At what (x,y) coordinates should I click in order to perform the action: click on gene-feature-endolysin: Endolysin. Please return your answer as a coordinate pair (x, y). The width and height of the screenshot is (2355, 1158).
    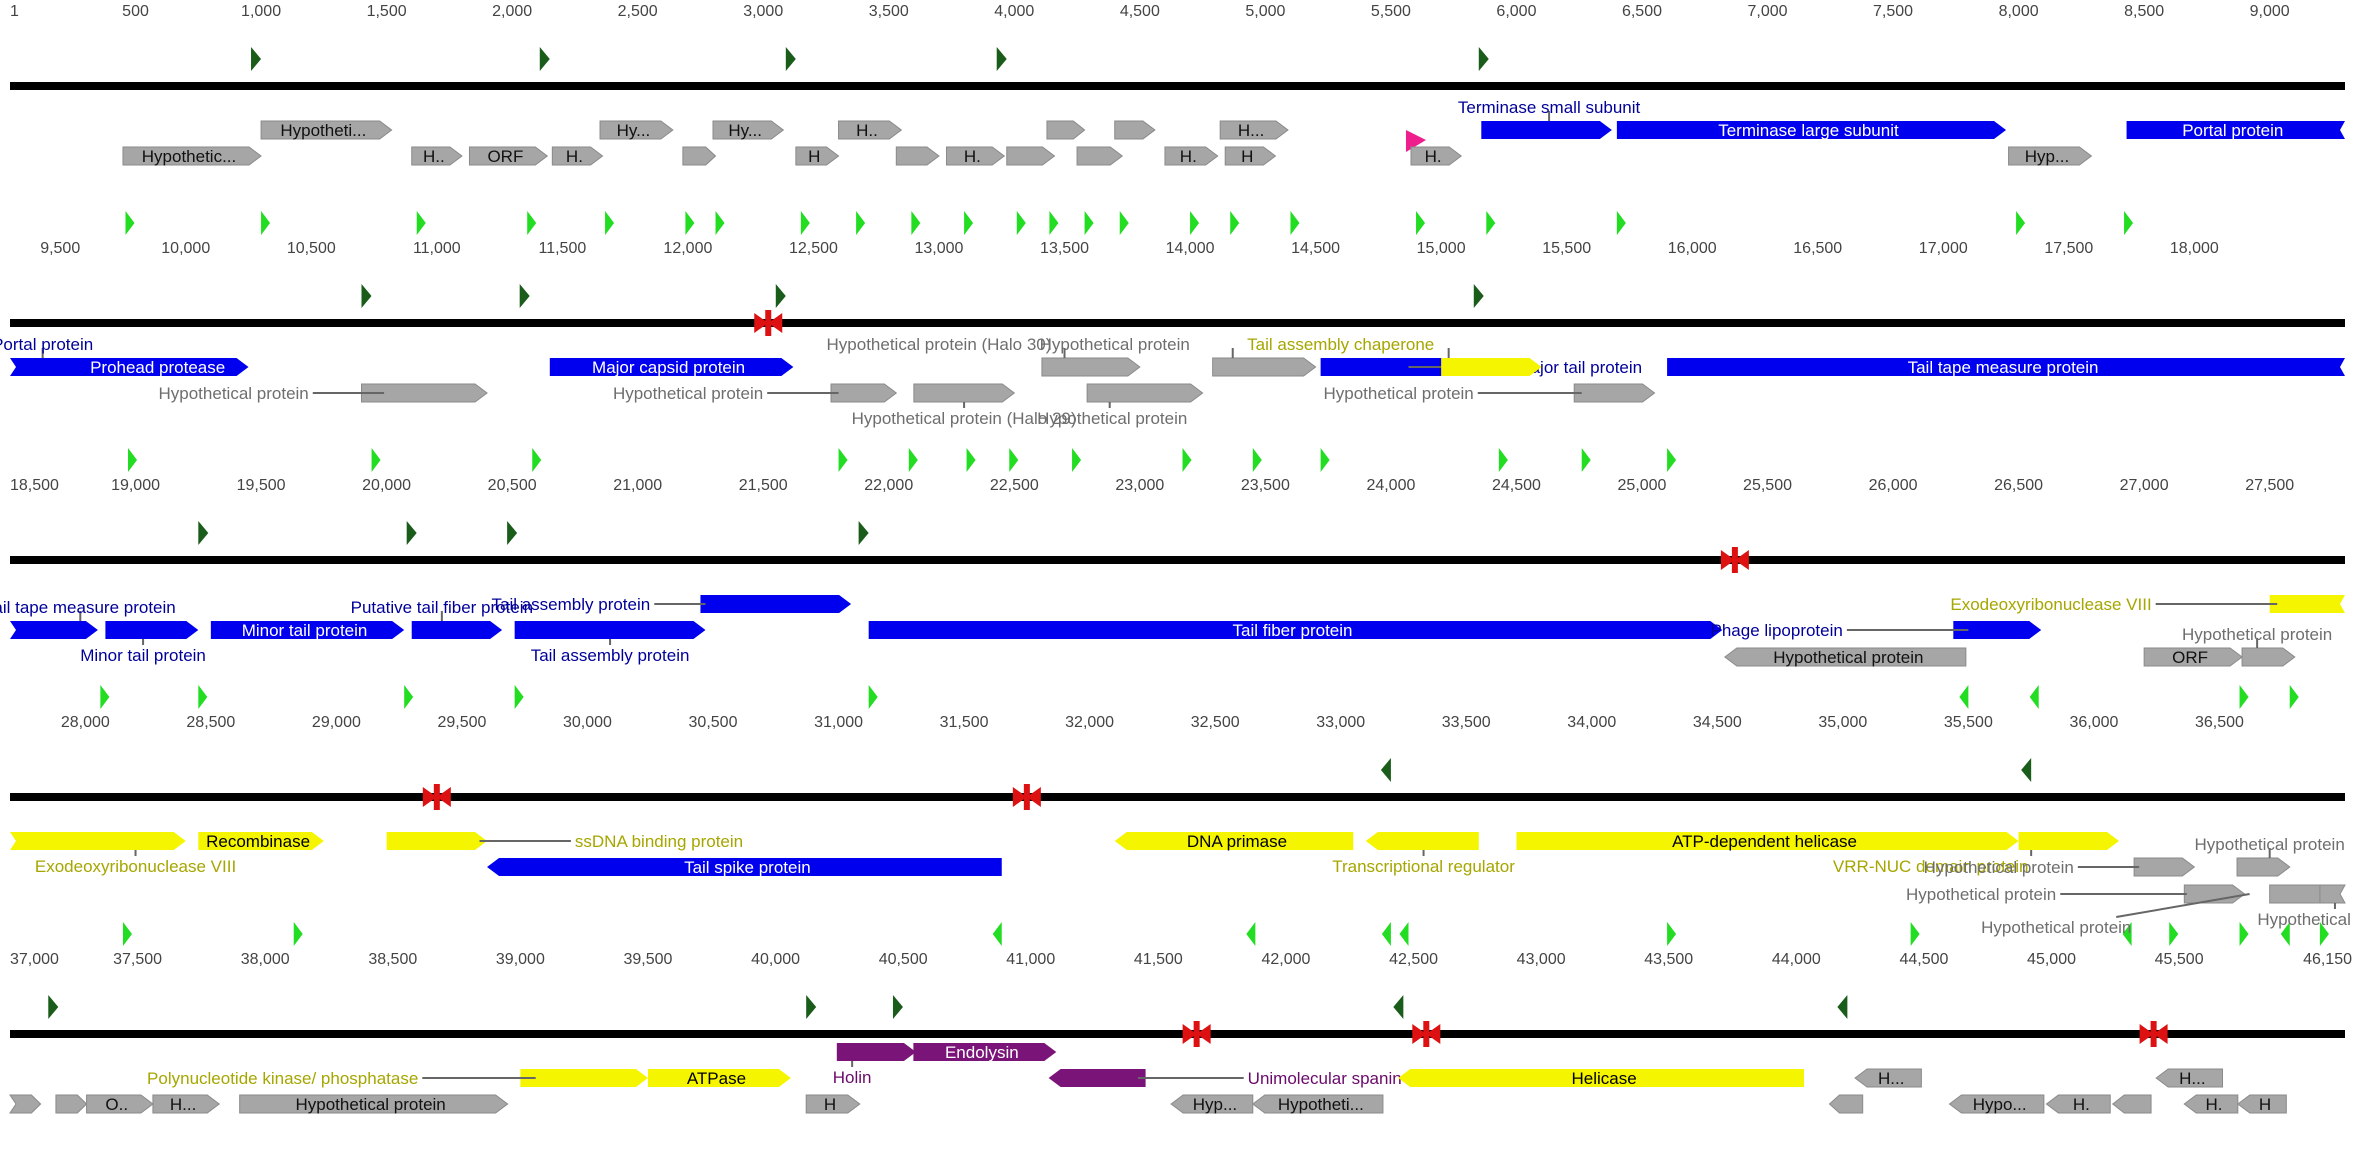
    Looking at the image, I should click on (985, 1052).